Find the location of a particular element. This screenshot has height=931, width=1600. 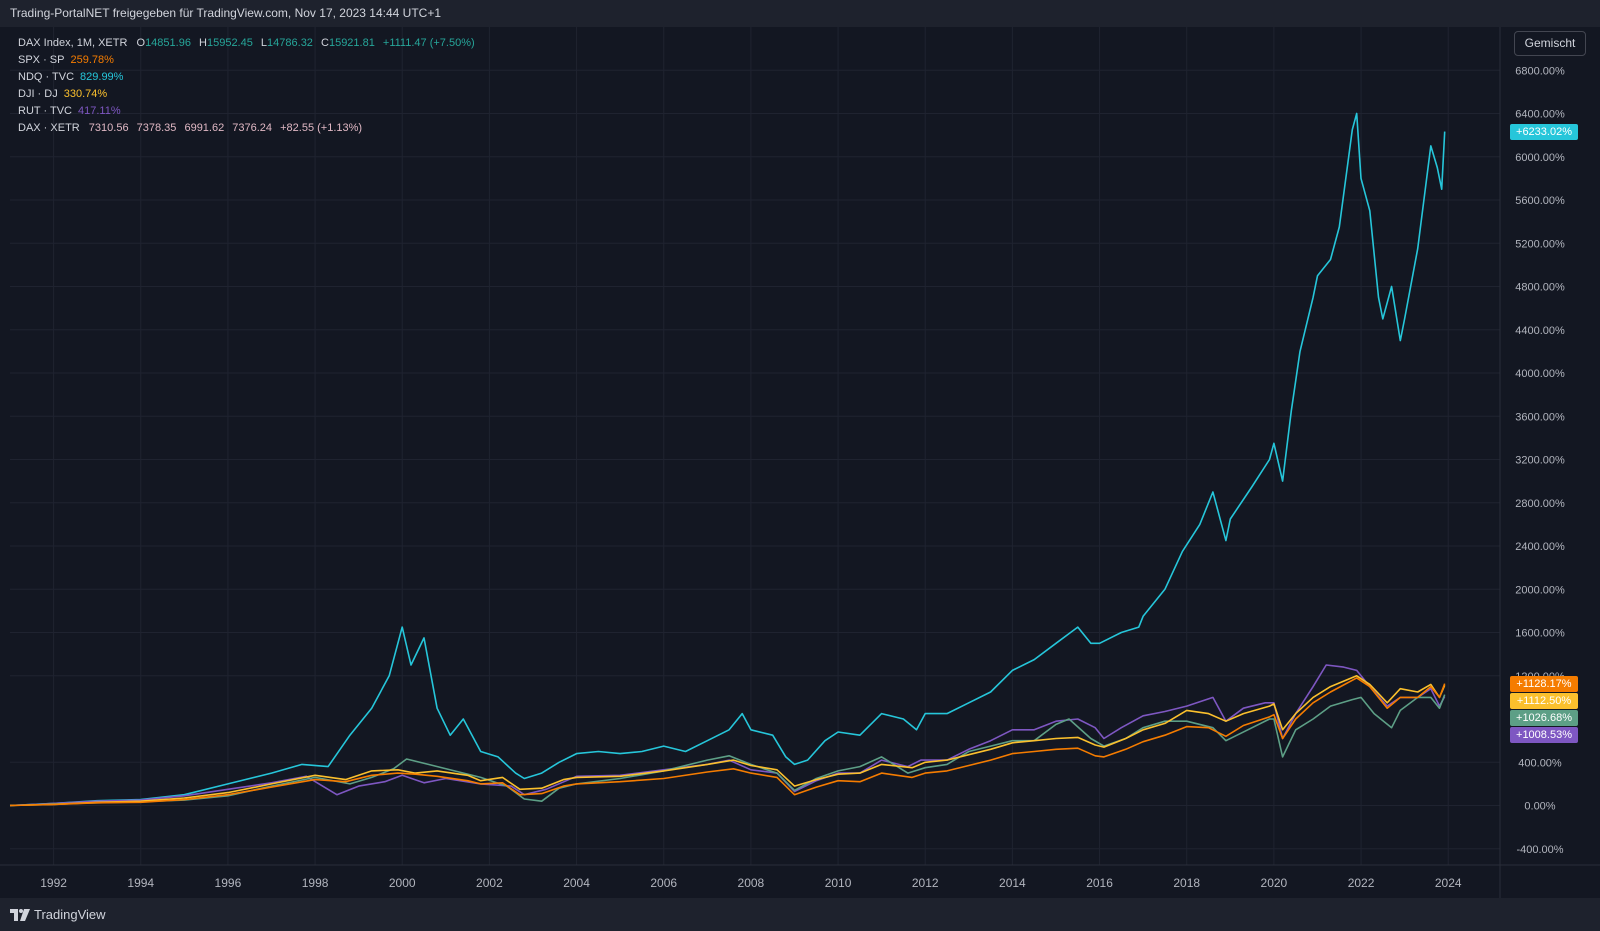

change-value: +1111.47 (+7.50%) is located at coordinates (428, 43).